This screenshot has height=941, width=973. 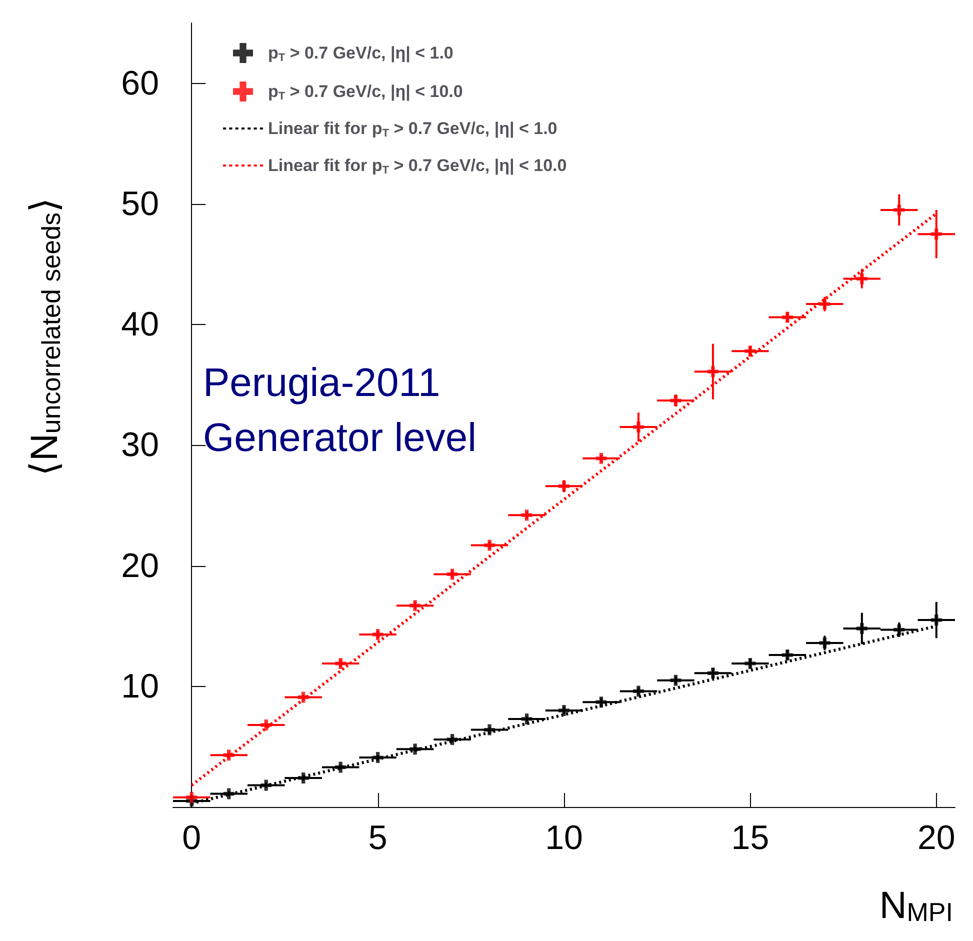 What do you see at coordinates (140, 203) in the screenshot?
I see `y-tick-label: 50` at bounding box center [140, 203].